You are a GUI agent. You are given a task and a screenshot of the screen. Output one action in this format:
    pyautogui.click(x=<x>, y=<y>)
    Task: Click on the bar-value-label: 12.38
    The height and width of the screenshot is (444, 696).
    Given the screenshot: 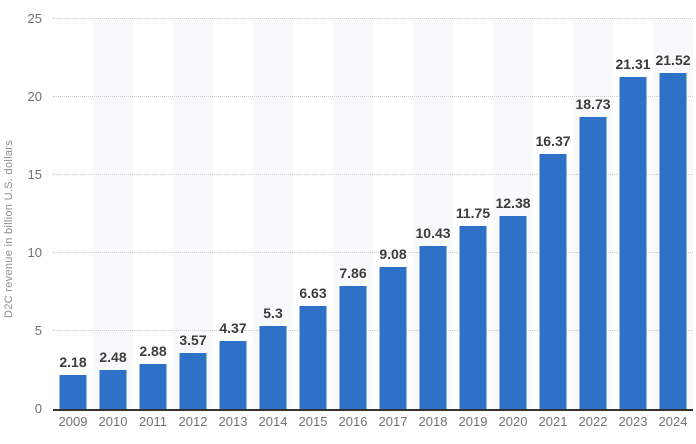 What is the action you would take?
    pyautogui.click(x=513, y=202)
    